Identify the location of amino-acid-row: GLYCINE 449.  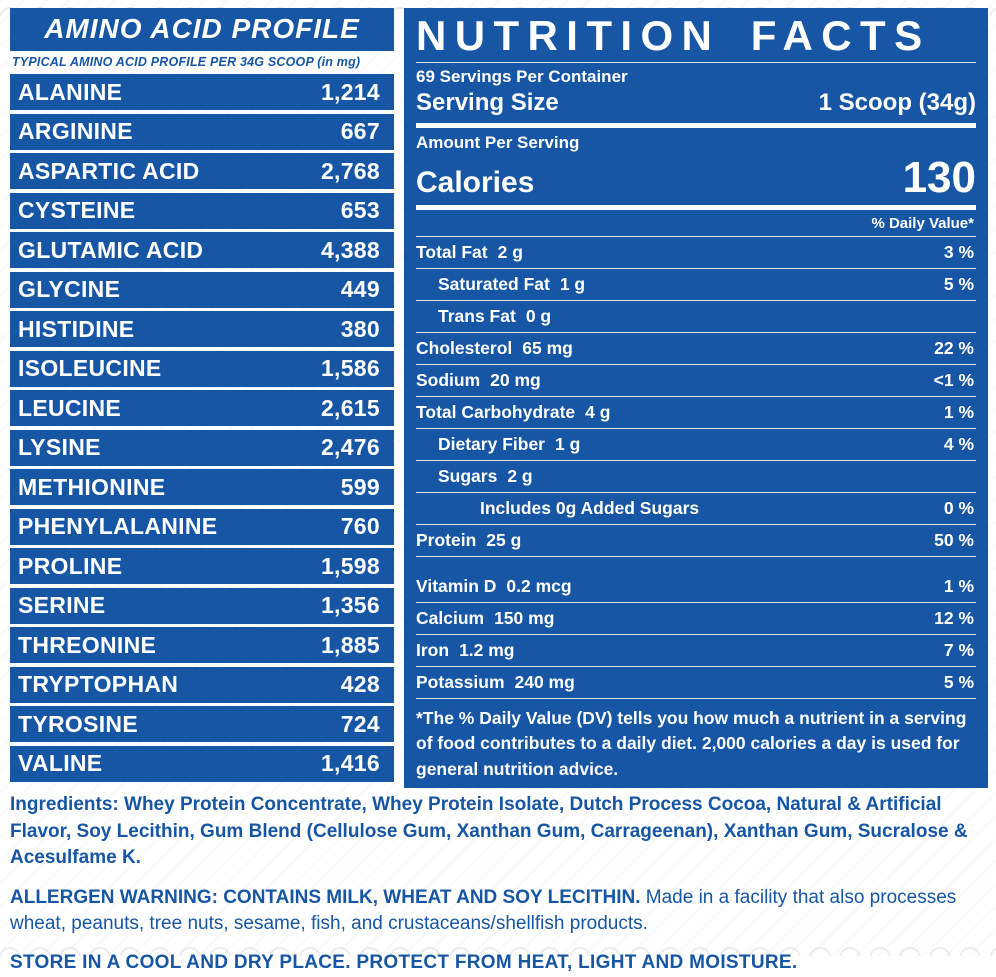
(202, 289).